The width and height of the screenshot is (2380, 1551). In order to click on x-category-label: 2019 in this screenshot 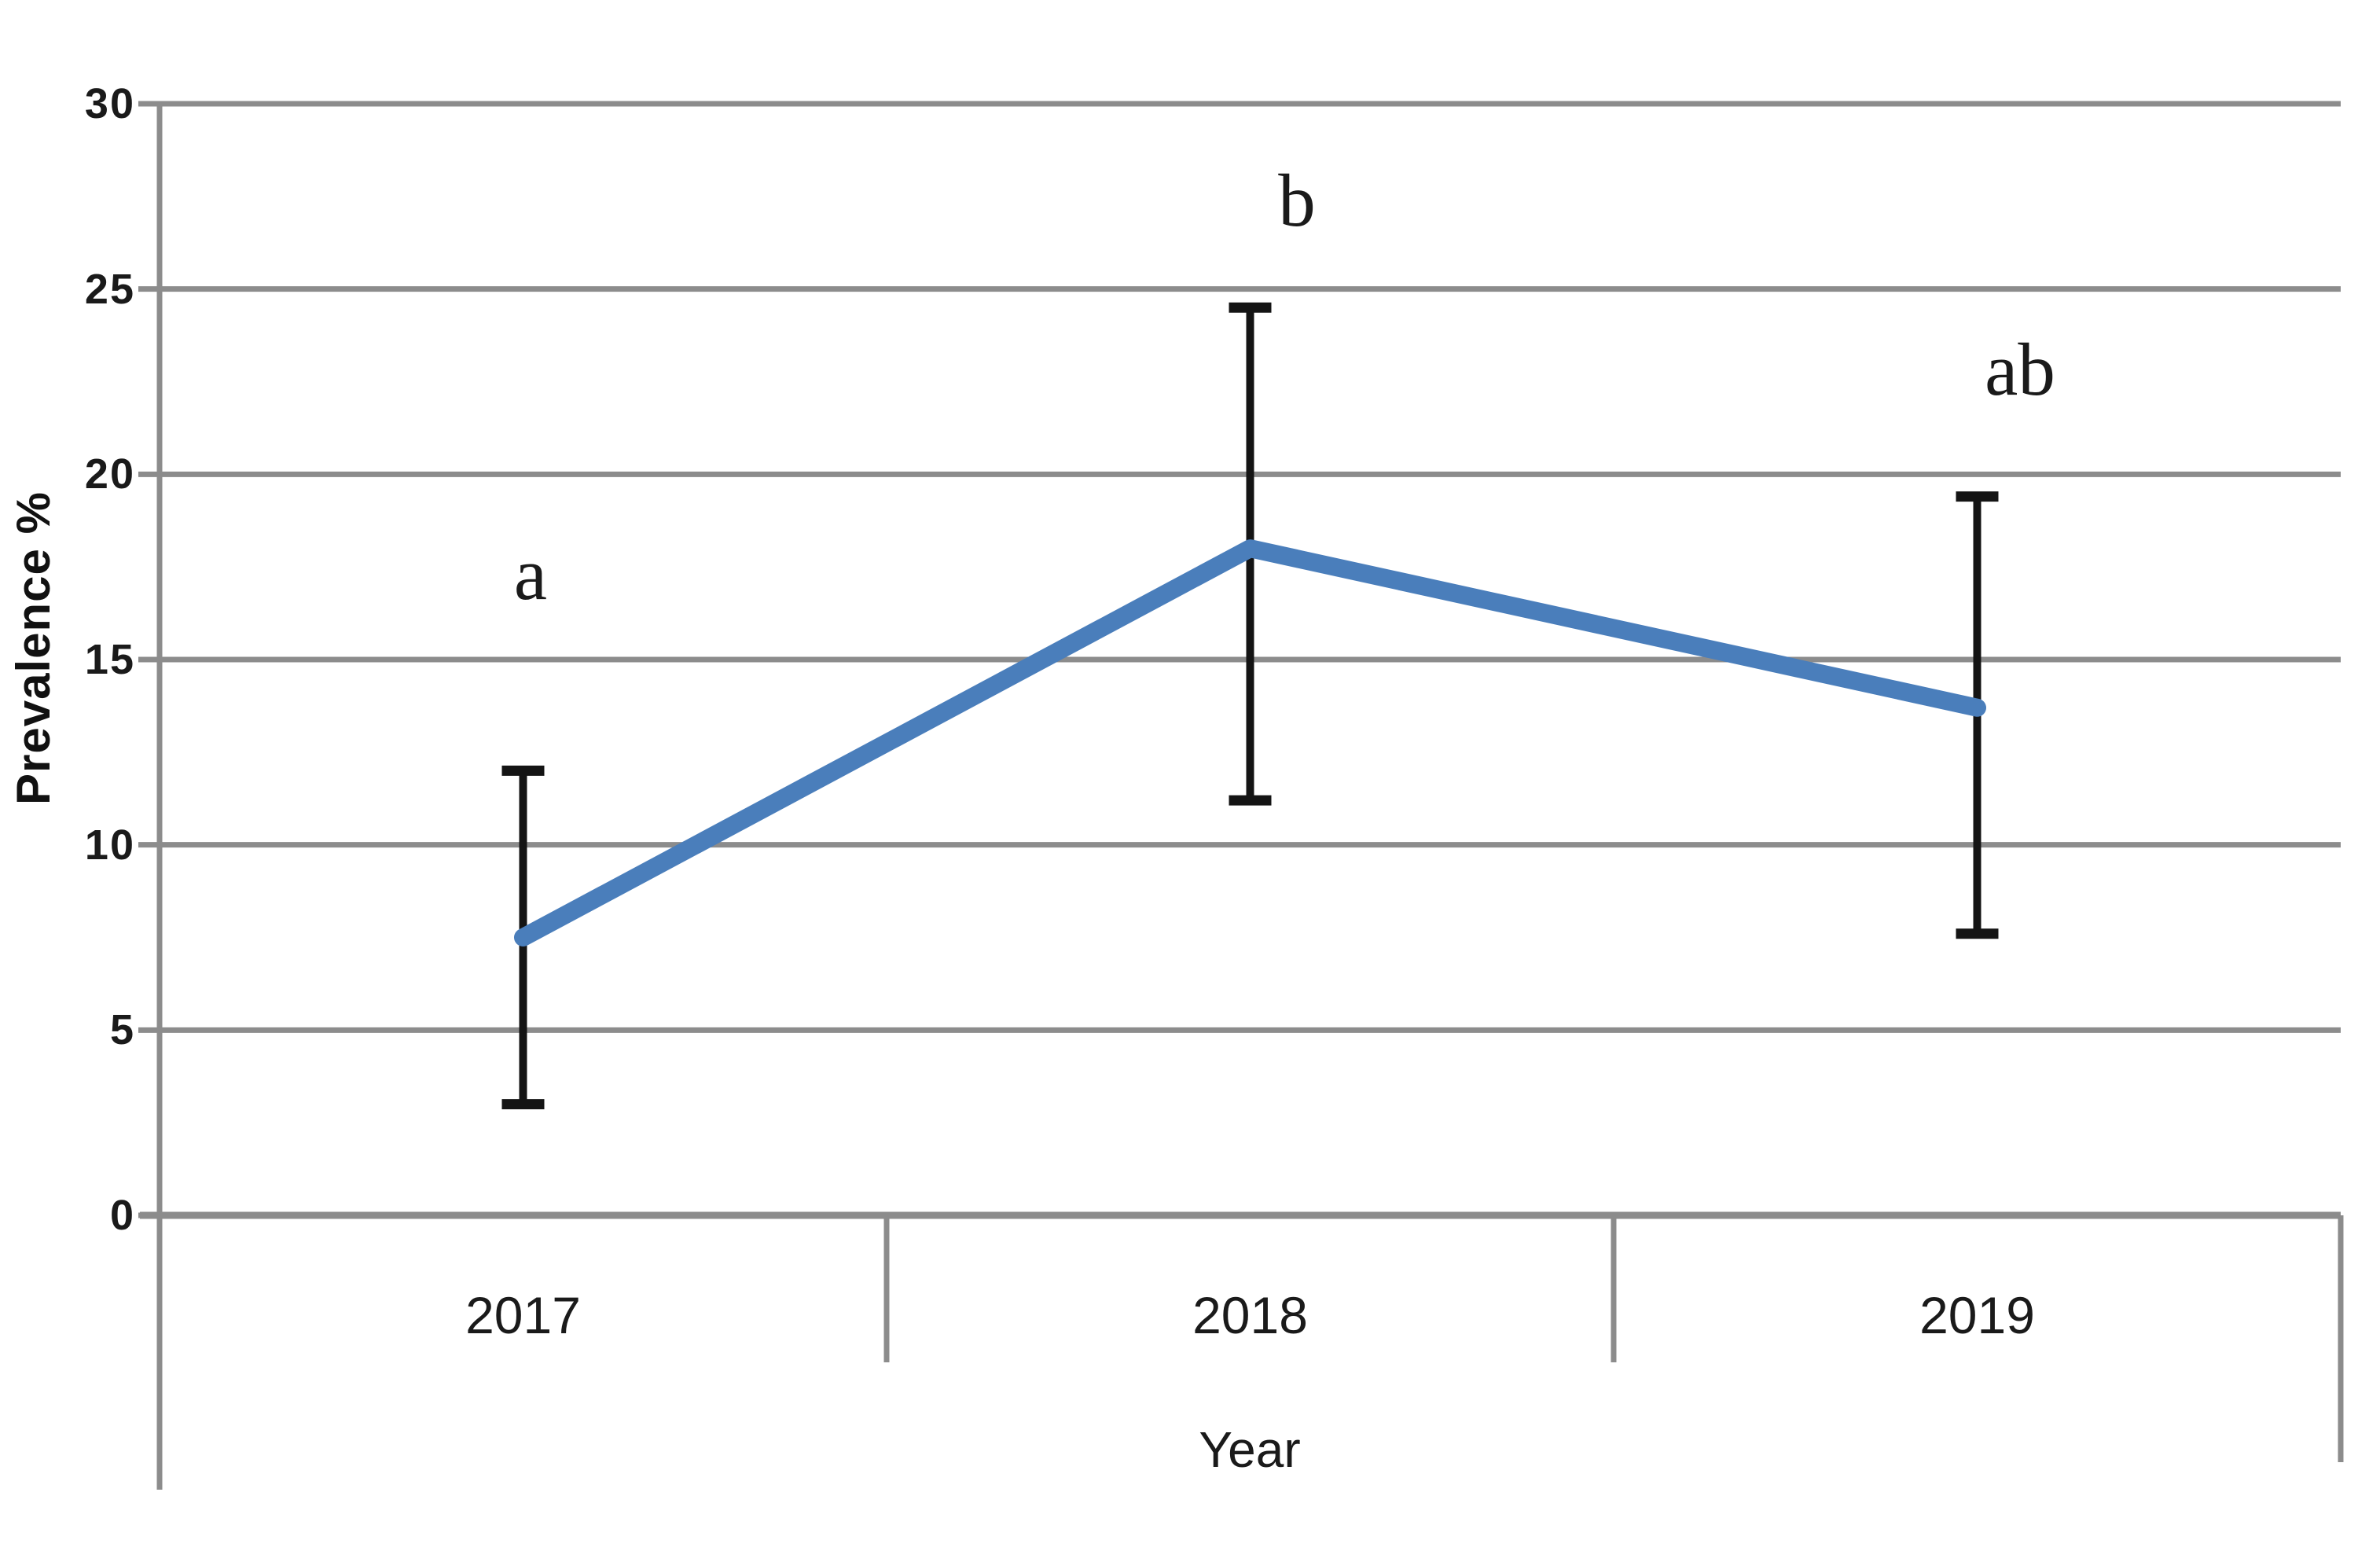, I will do `click(1977, 1315)`.